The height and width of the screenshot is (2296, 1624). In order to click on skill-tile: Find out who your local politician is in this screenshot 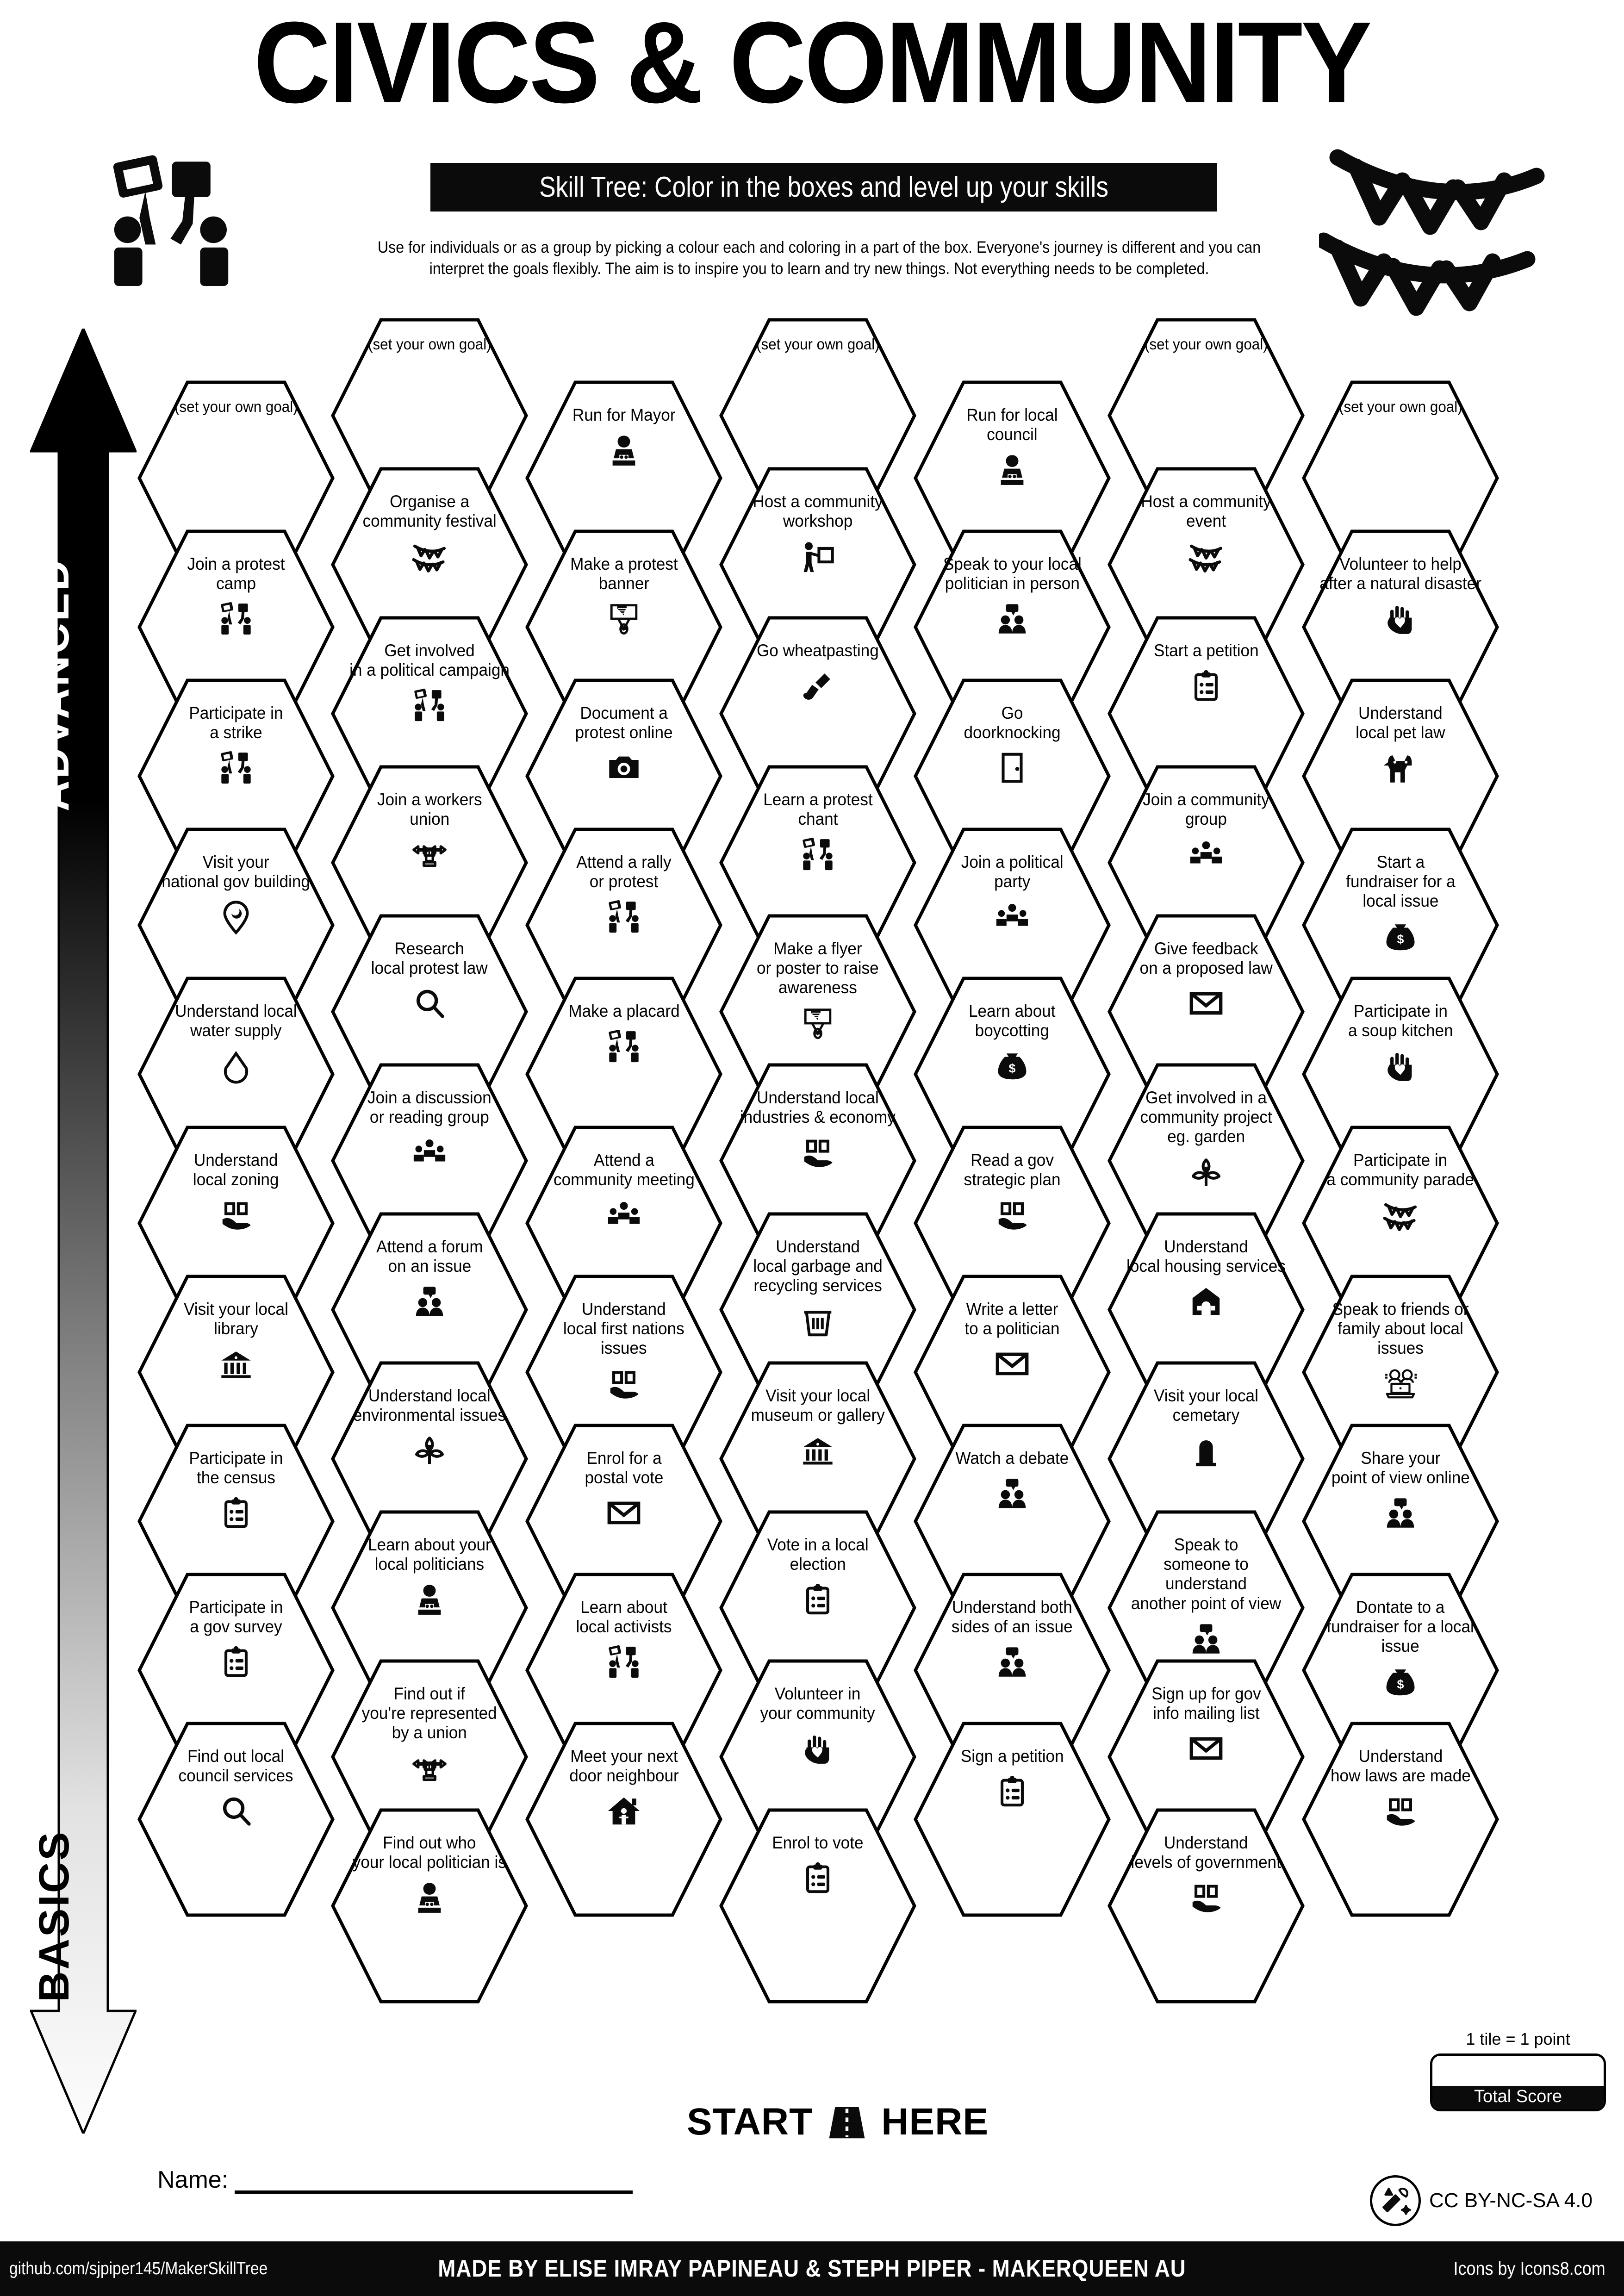, I will do `click(429, 1905)`.